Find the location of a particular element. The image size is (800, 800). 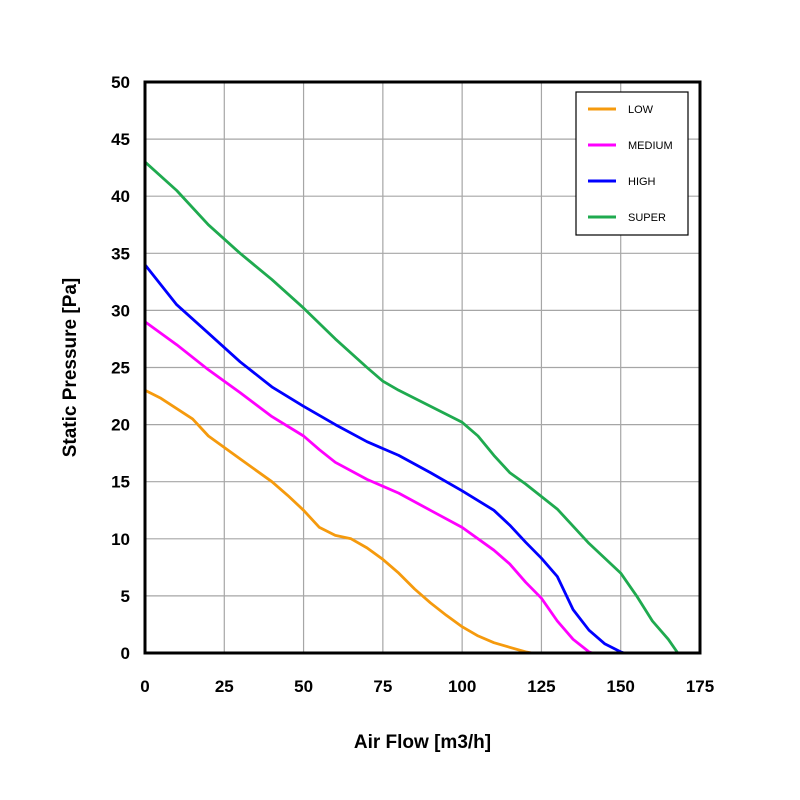

y-tick-label-0: 0 is located at coordinates (125, 653).